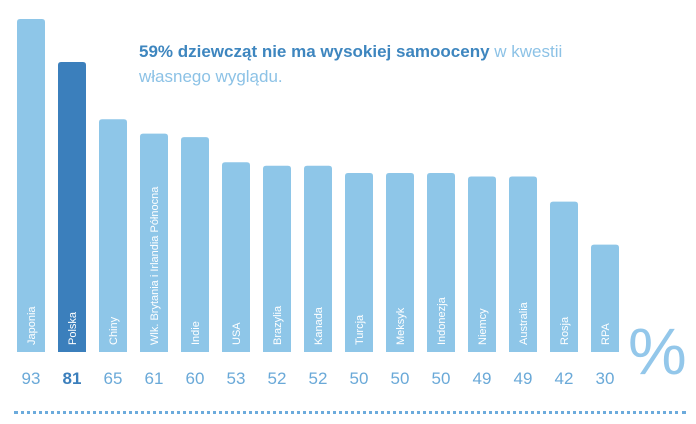 The width and height of the screenshot is (696, 424). I want to click on value-label-kanada: 52, so click(318, 378).